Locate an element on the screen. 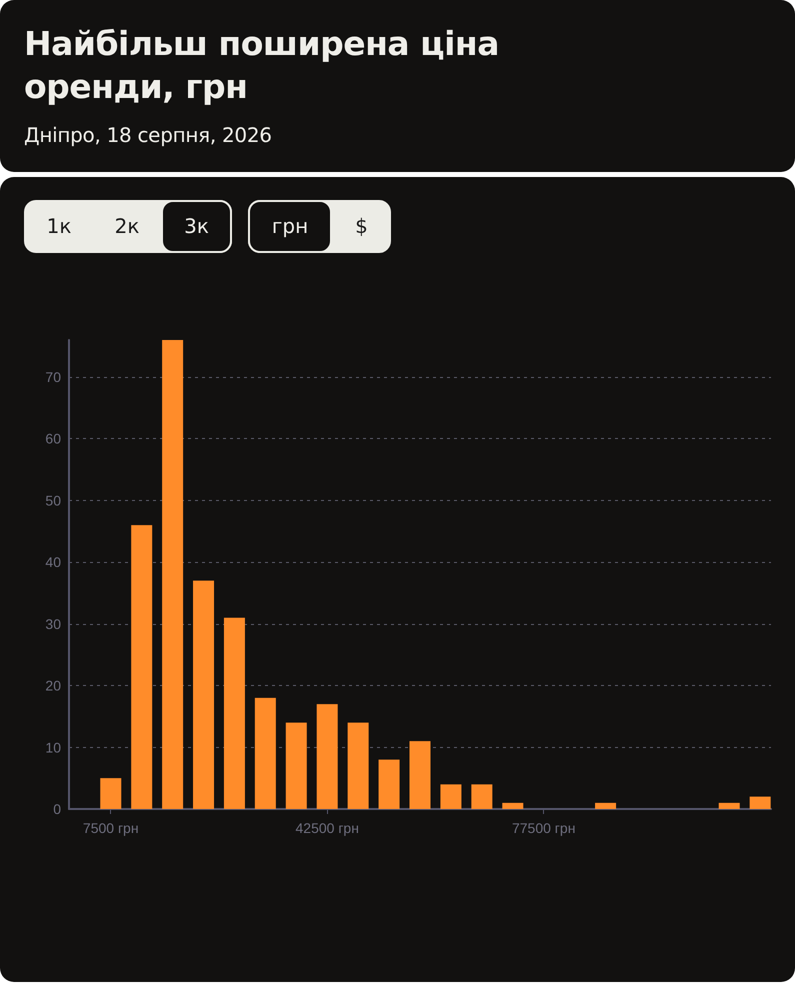 Image resolution: width=795 pixels, height=984 pixels. y-tick-label: 40 is located at coordinates (53, 562).